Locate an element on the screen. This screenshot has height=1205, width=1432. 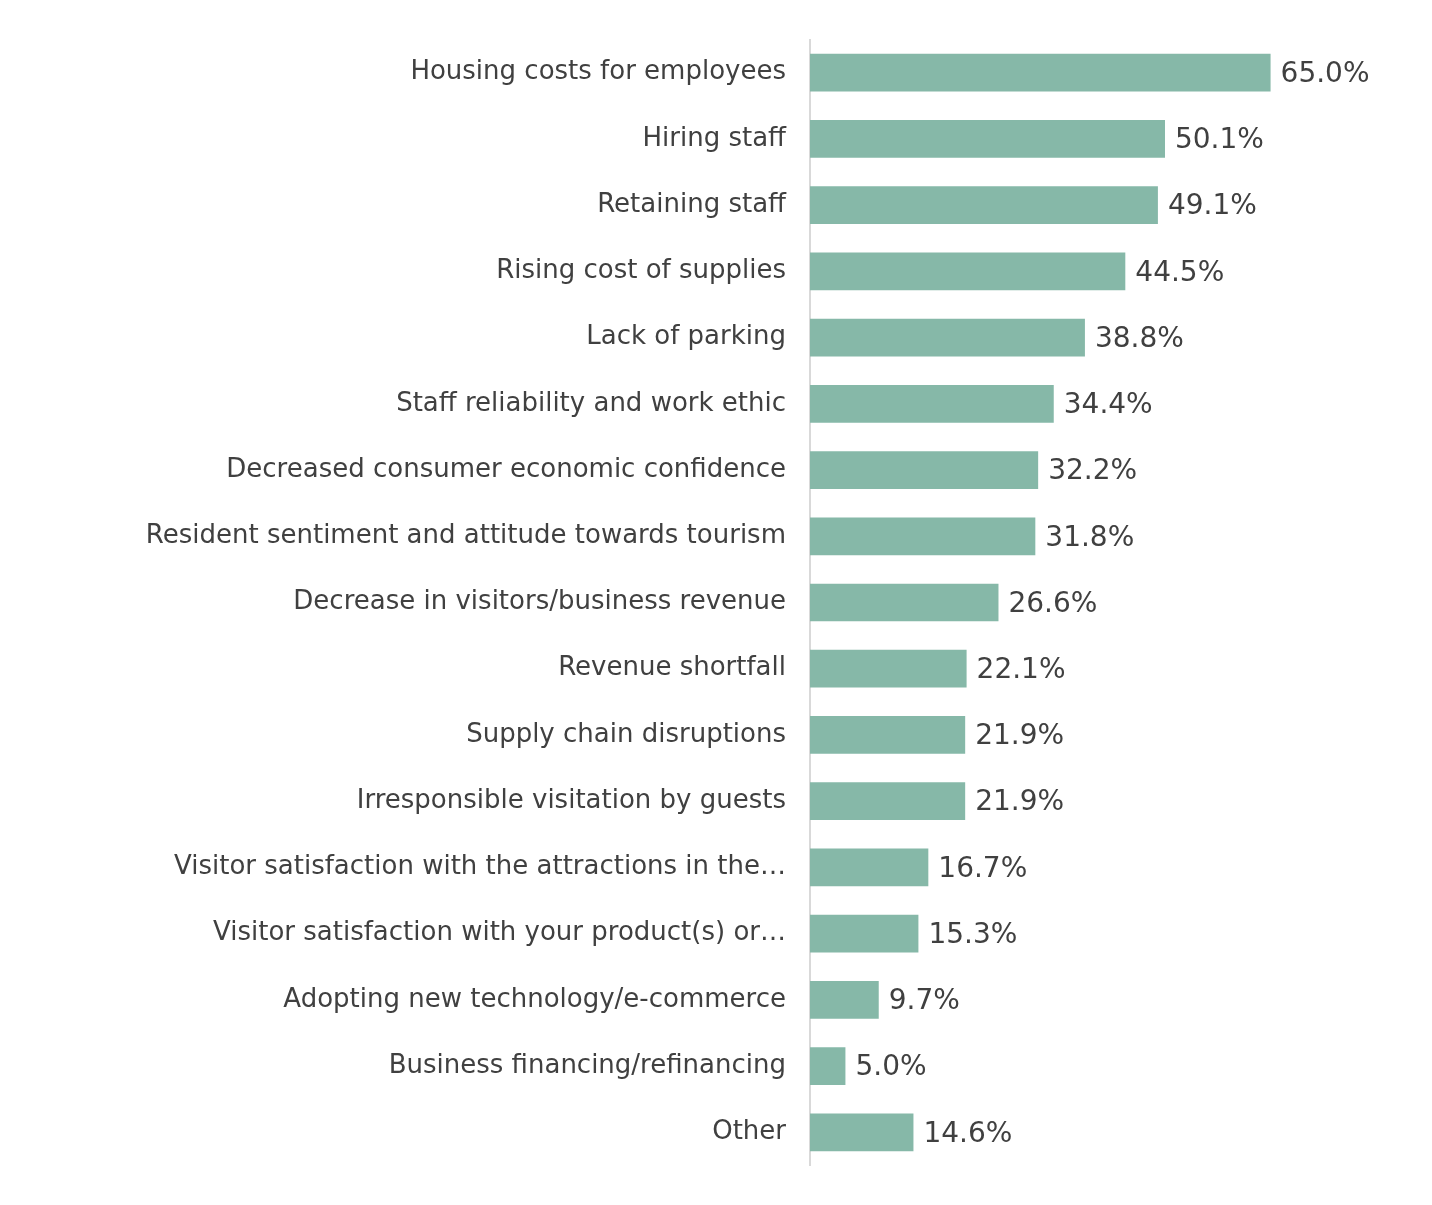
y-tick-label: Business financing/refinancing is located at coordinates (587, 1063).